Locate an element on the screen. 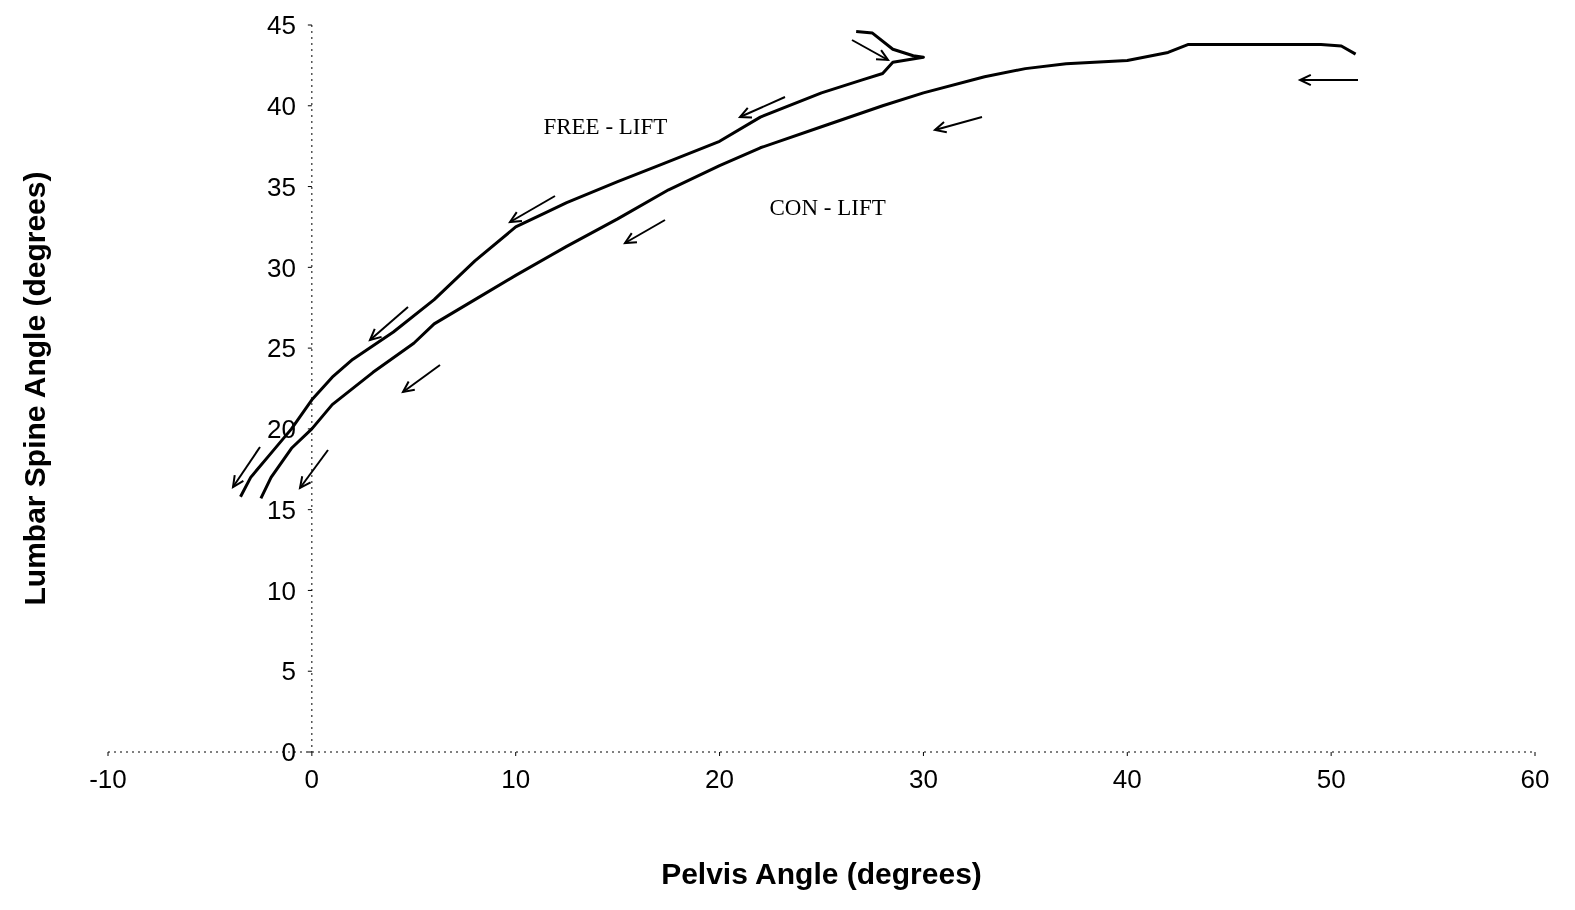  y-tick-label: 0 is located at coordinates (288, 752).